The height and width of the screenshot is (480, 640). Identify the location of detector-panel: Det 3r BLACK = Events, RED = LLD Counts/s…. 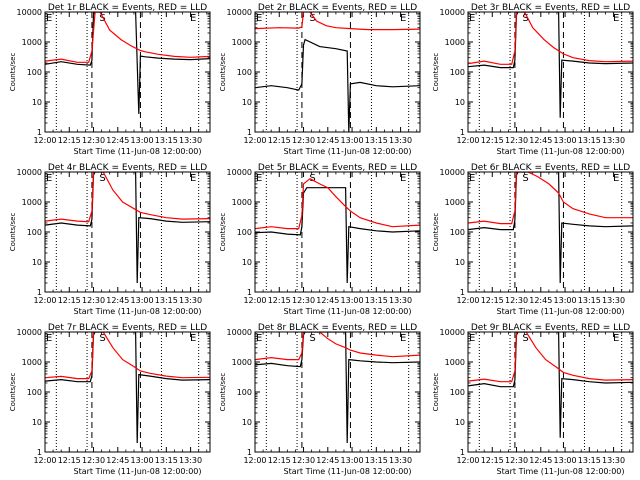
(533, 79).